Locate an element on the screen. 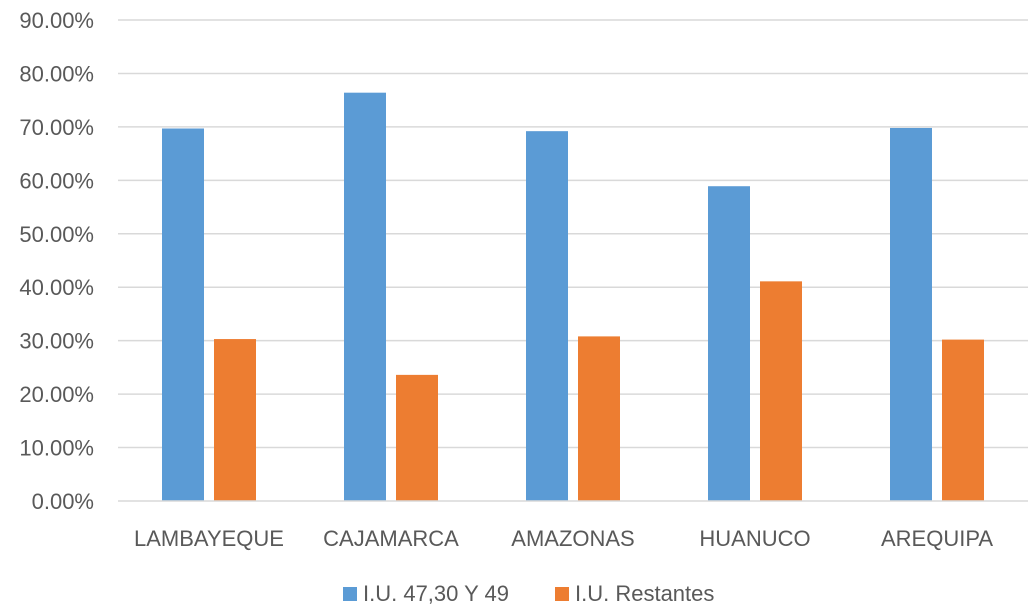 The width and height of the screenshot is (1030, 612). y-tick-label: 70.00% is located at coordinates (56, 127).